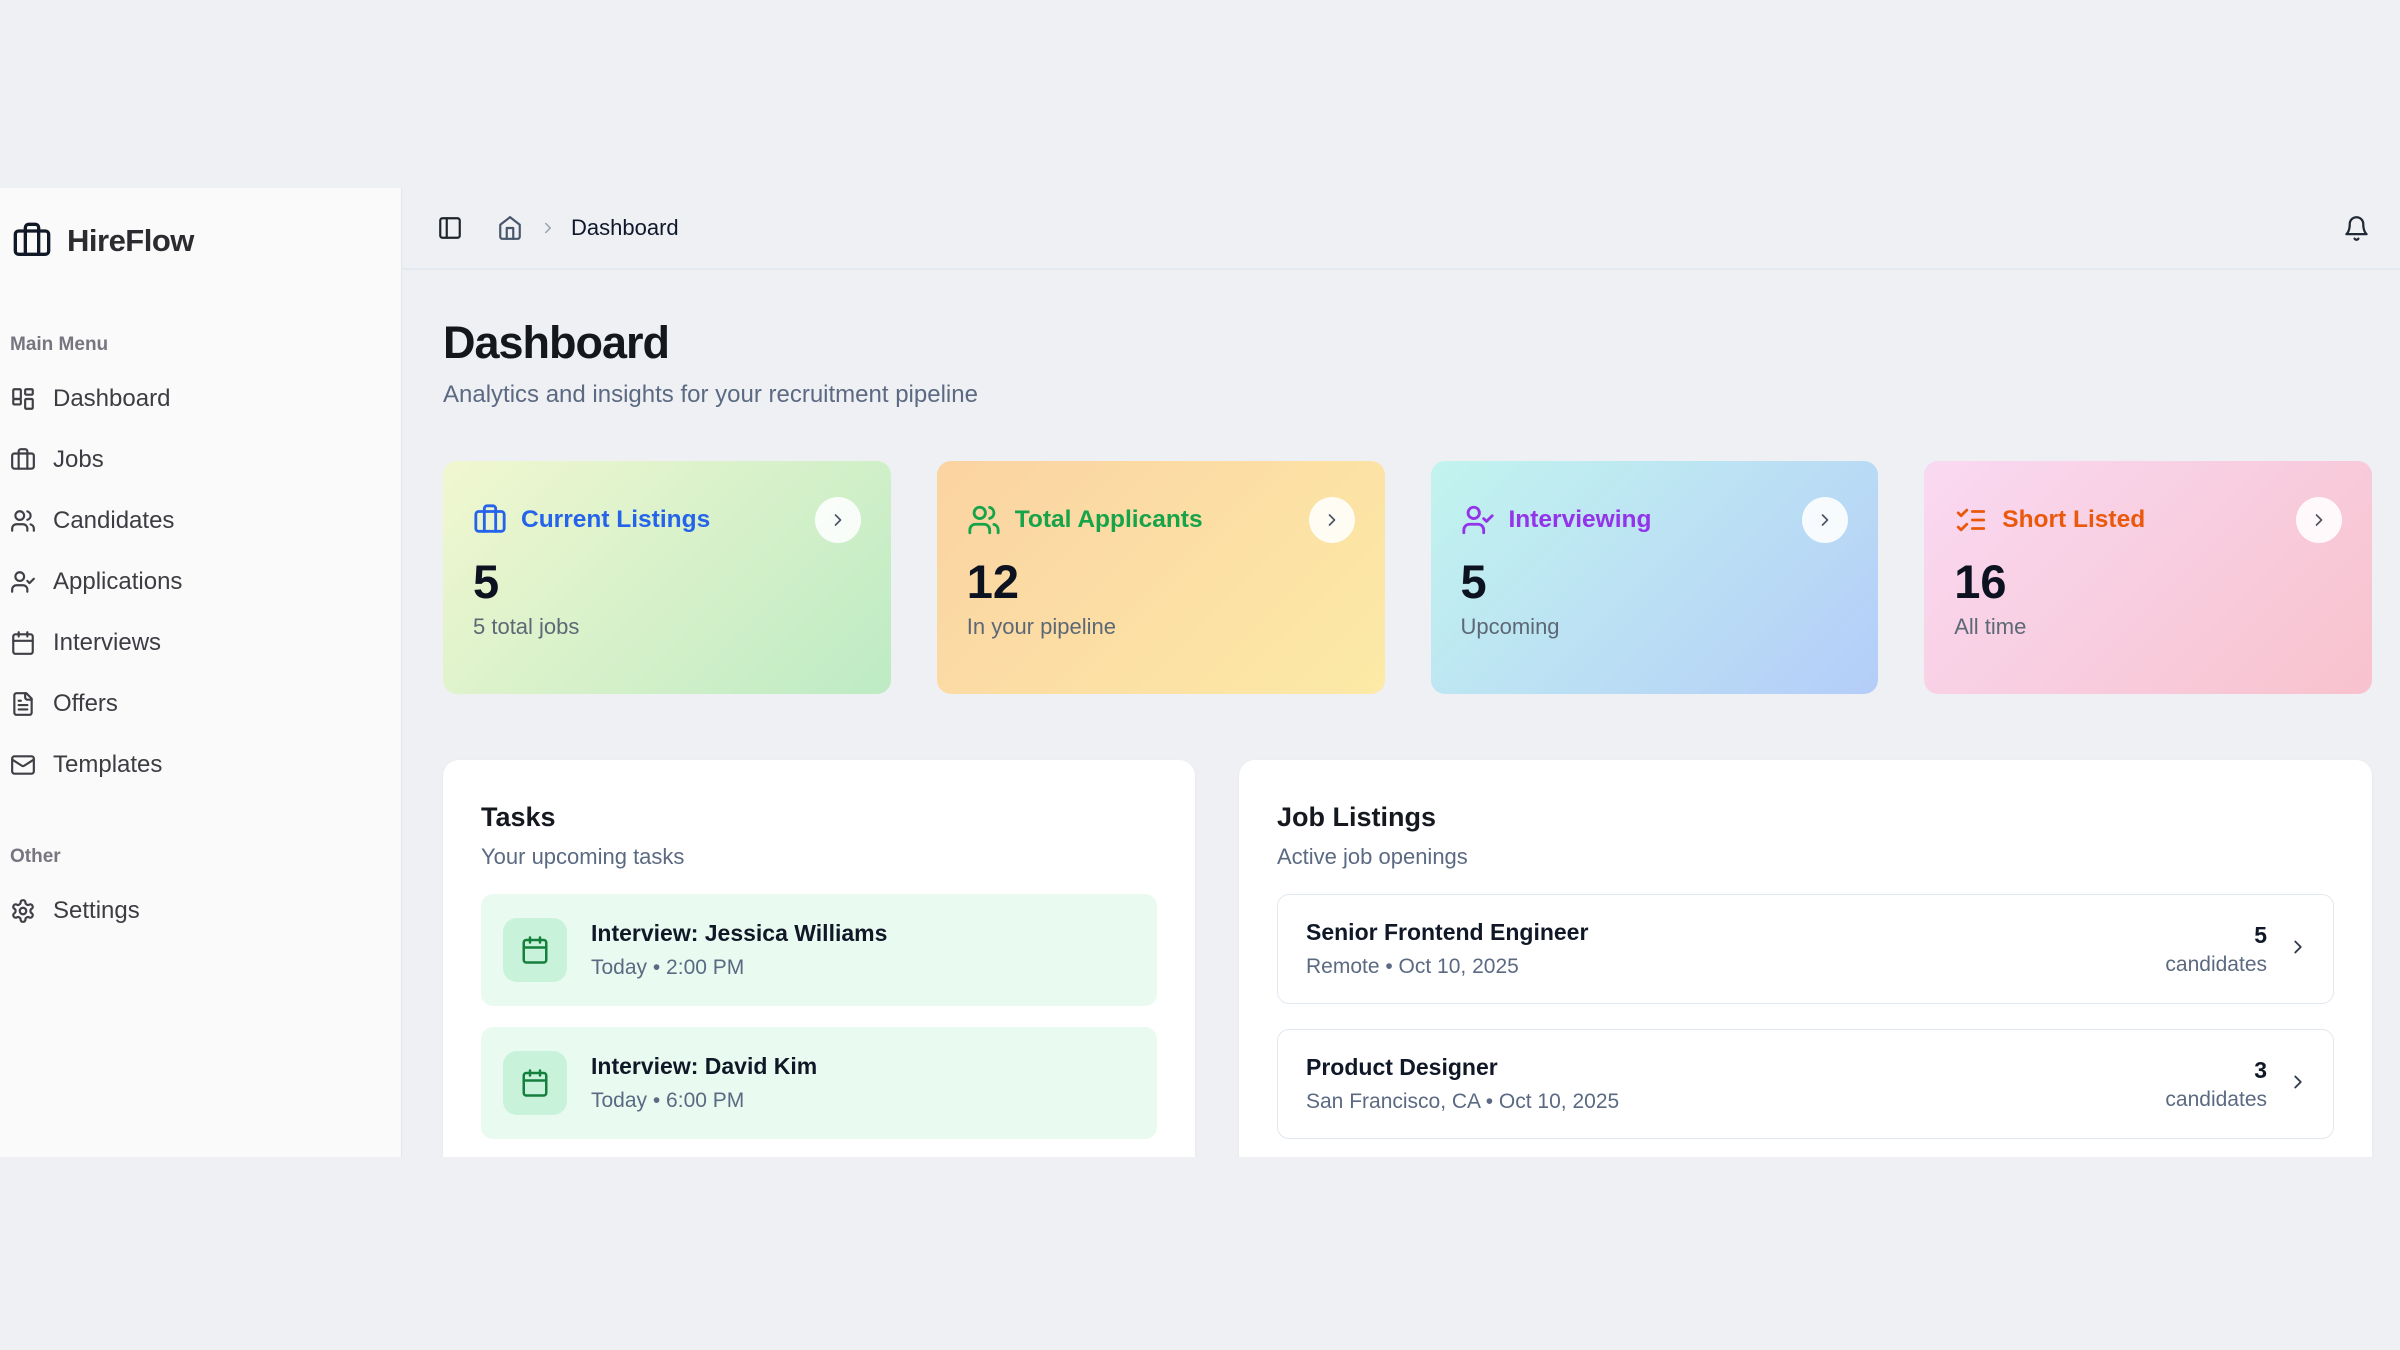  What do you see at coordinates (819, 1083) in the screenshot?
I see `task-item: Interview: David Kim Today • 6:00 PM` at bounding box center [819, 1083].